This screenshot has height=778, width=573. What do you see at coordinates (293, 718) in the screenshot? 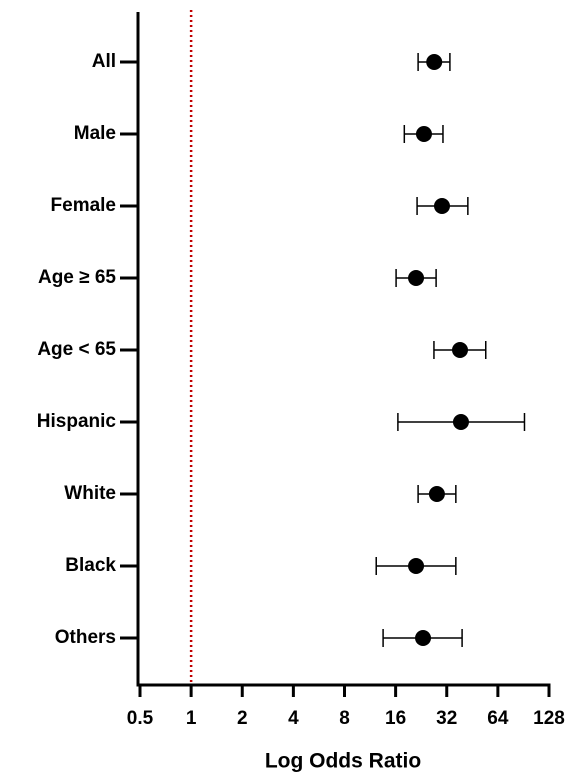
I see `x-tick-label: 4` at bounding box center [293, 718].